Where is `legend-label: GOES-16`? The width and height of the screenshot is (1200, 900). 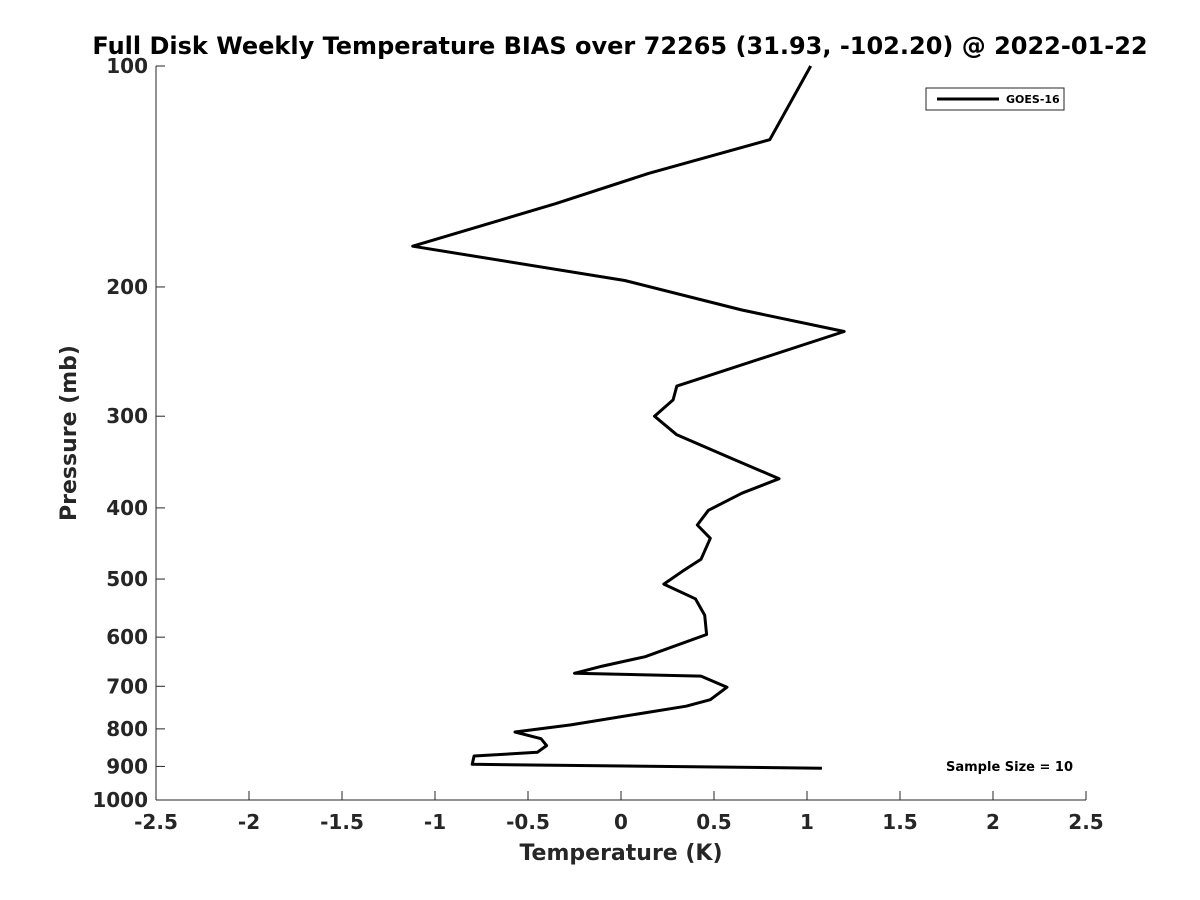
legend-label: GOES-16 is located at coordinates (1033, 99).